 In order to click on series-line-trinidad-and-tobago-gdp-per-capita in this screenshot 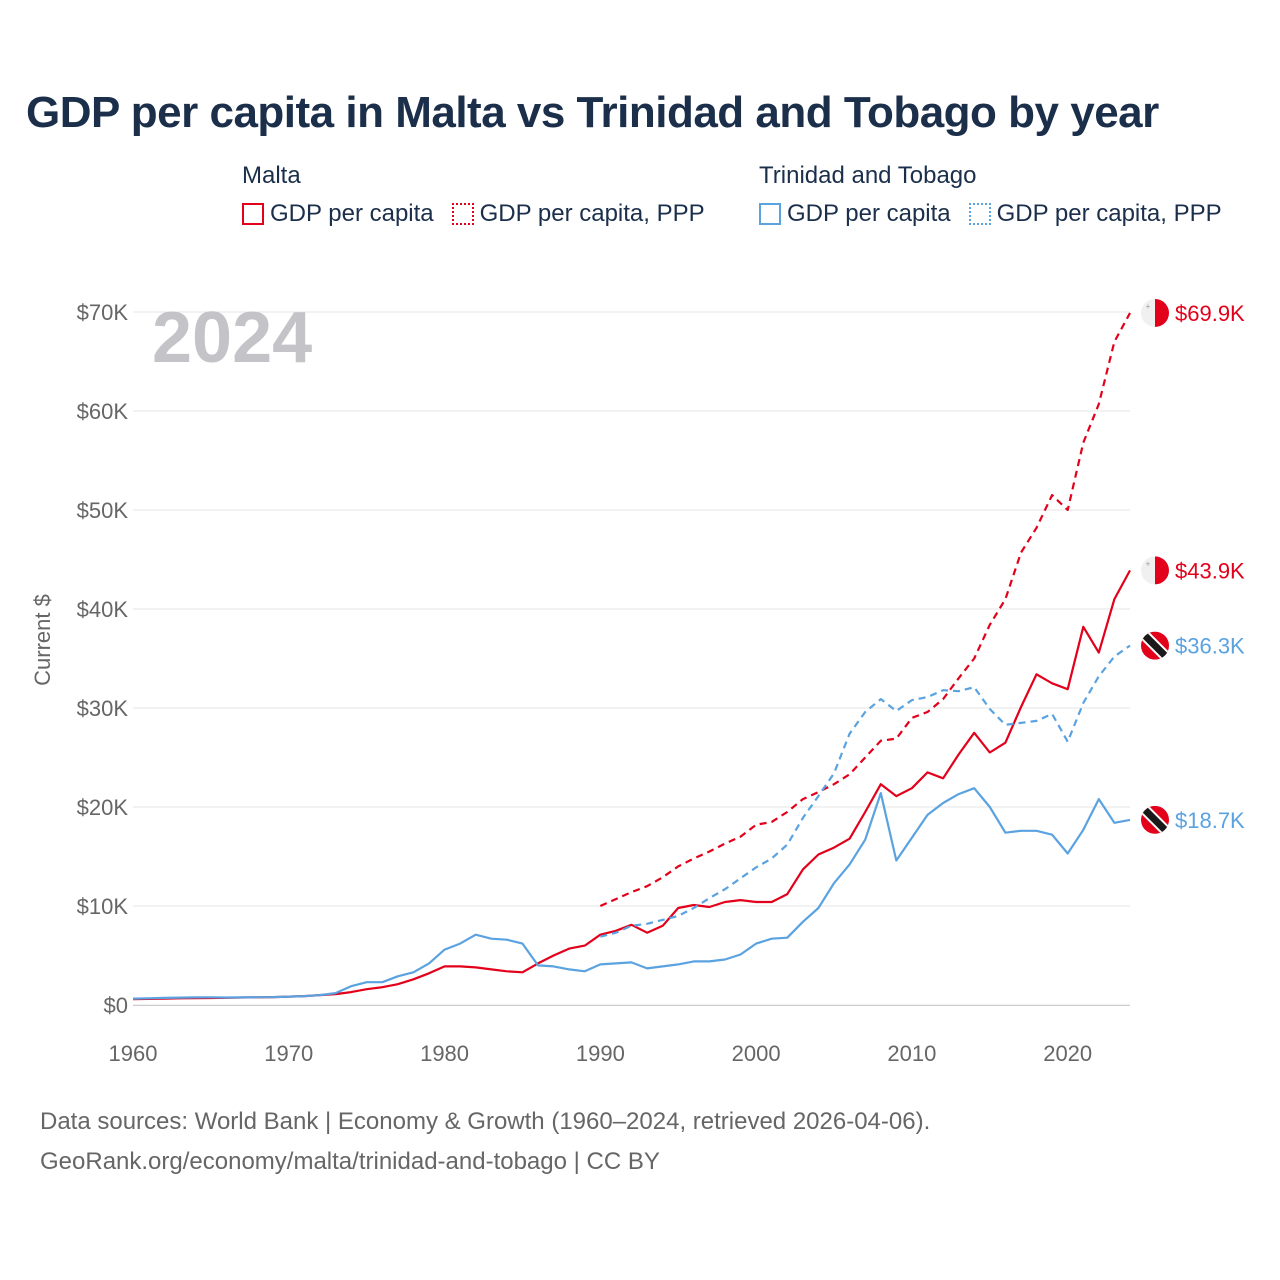, I will do `click(631, 893)`.